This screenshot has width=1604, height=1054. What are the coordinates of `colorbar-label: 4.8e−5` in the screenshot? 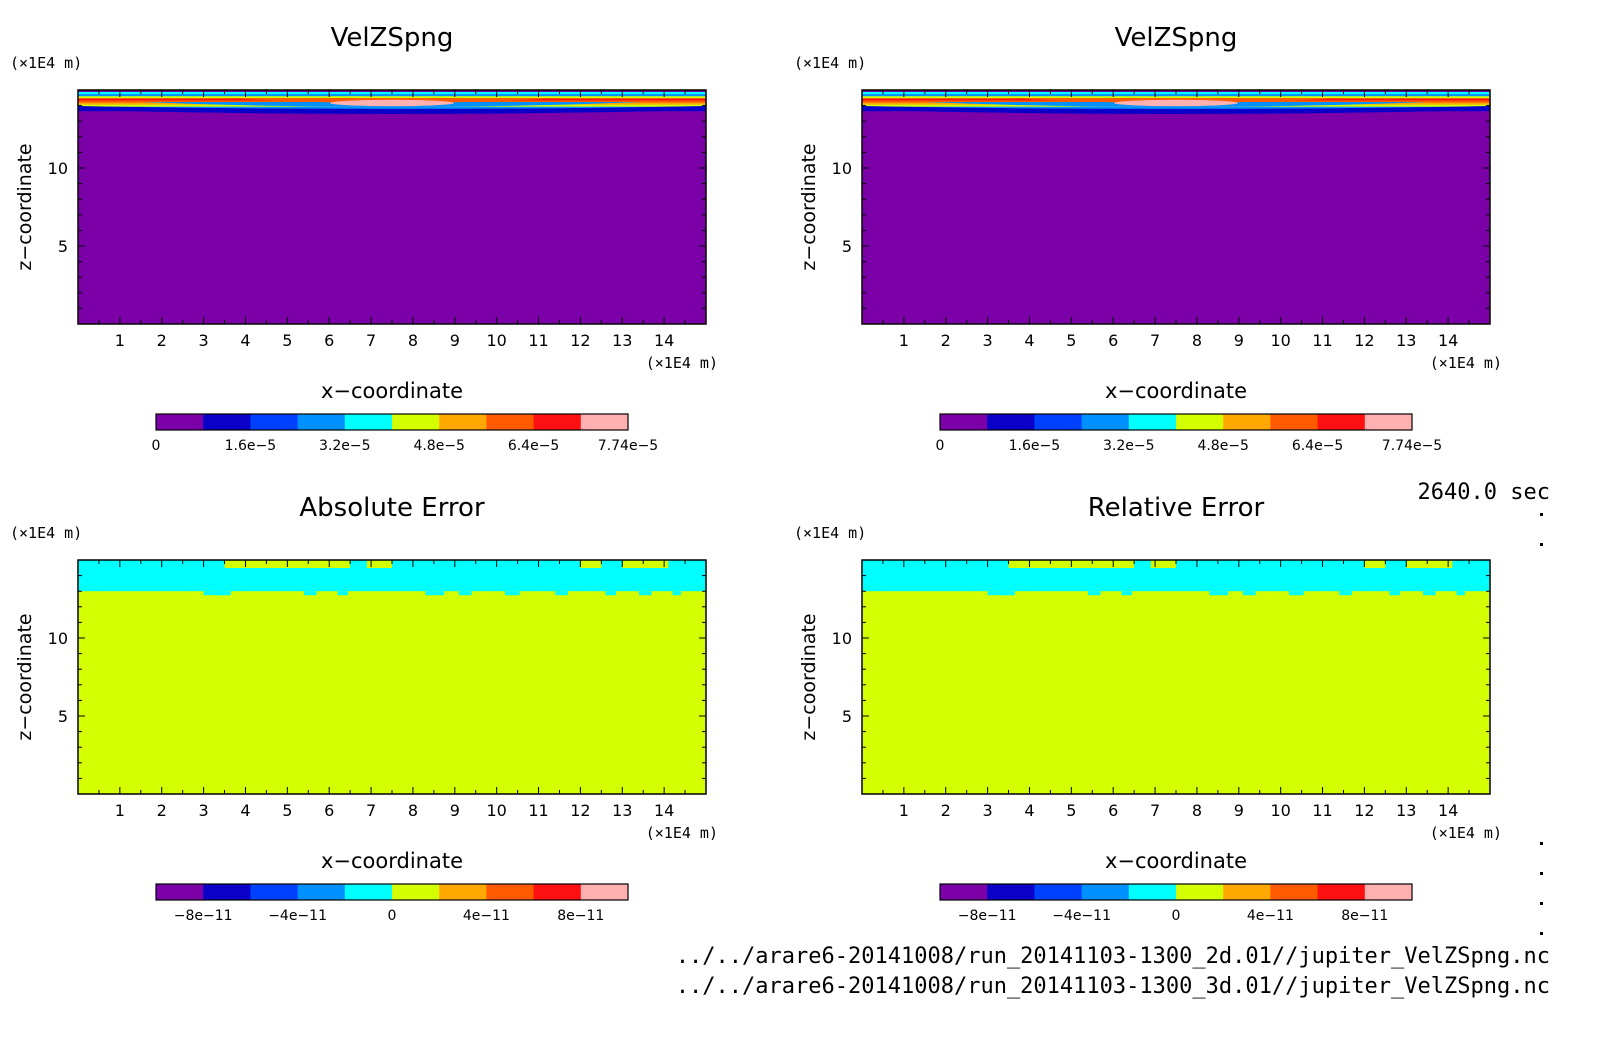 It's located at (1223, 446).